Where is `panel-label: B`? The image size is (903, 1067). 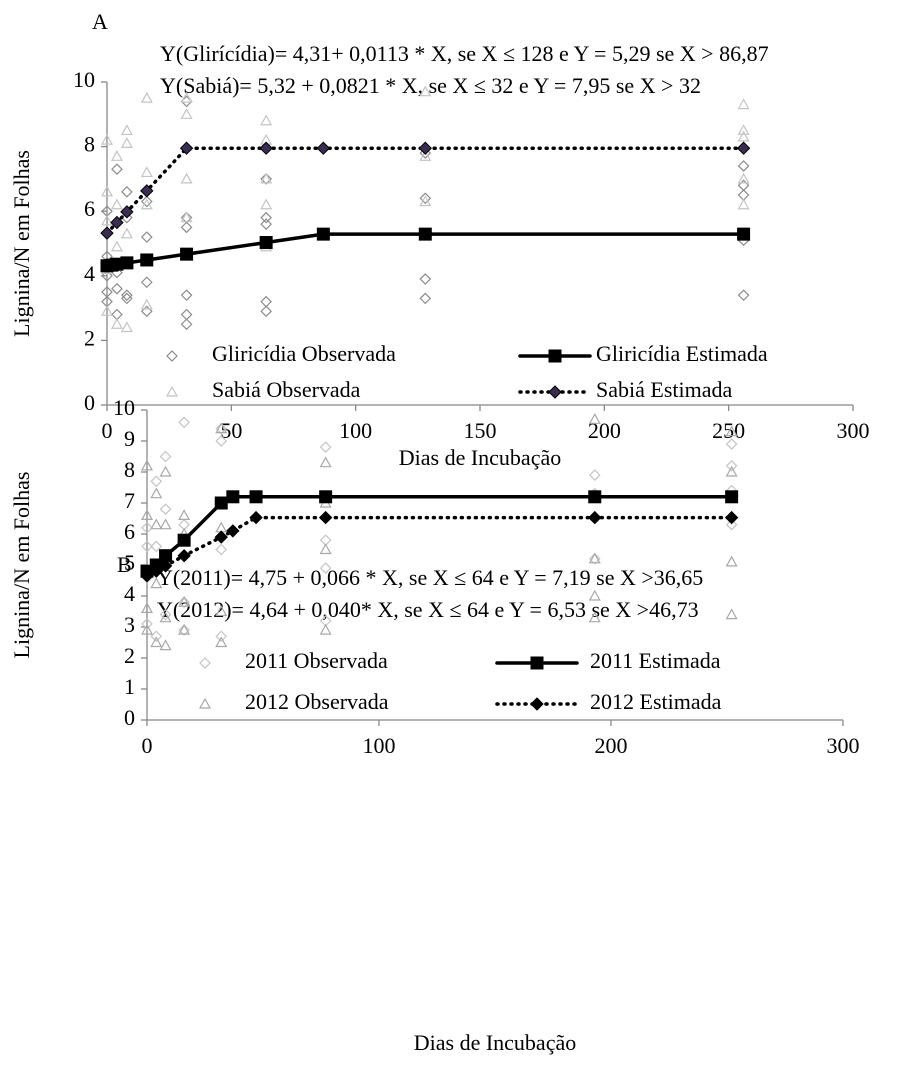 panel-label: B is located at coordinates (124, 564).